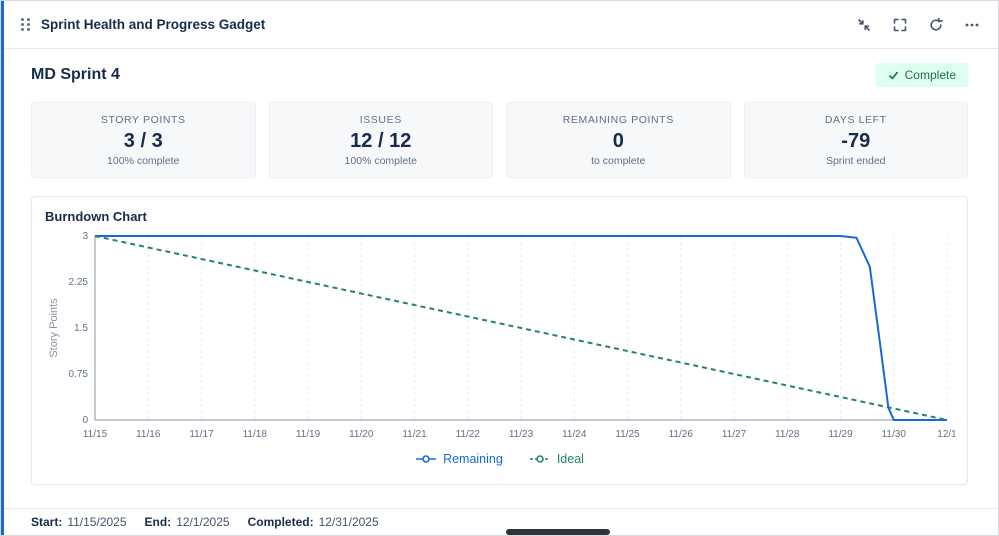 This screenshot has height=536, width=999. Describe the element at coordinates (893, 75) in the screenshot. I see `check-icon` at that location.